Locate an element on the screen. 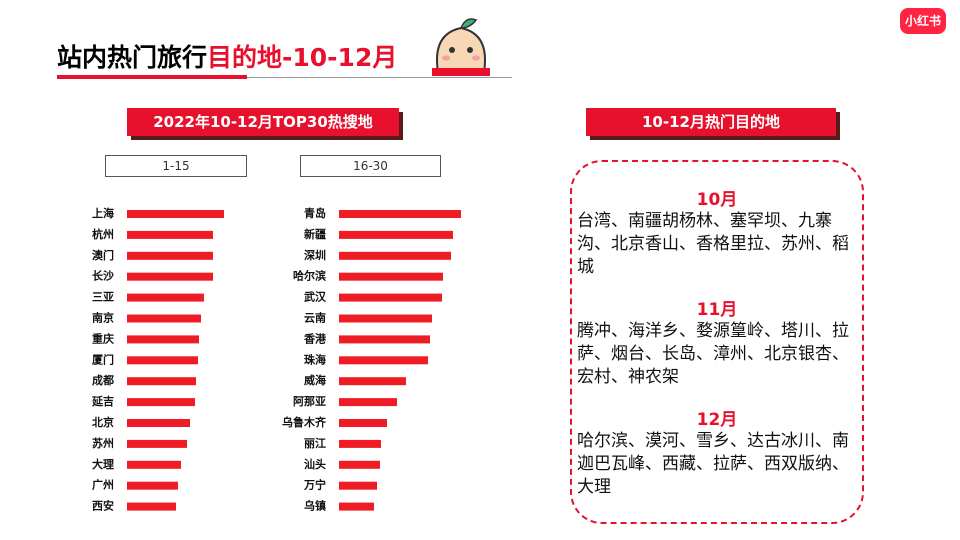 This screenshot has width=960, height=540. category-label: 延吉 is located at coordinates (102, 401).